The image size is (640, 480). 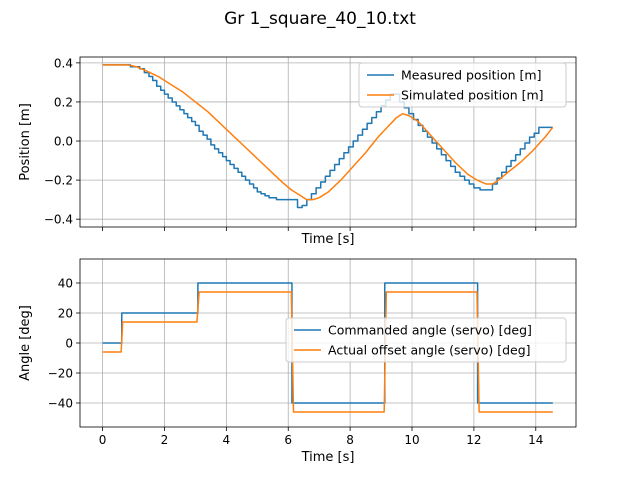 I want to click on y-axis-label: Angle [deg], so click(x=25, y=343).